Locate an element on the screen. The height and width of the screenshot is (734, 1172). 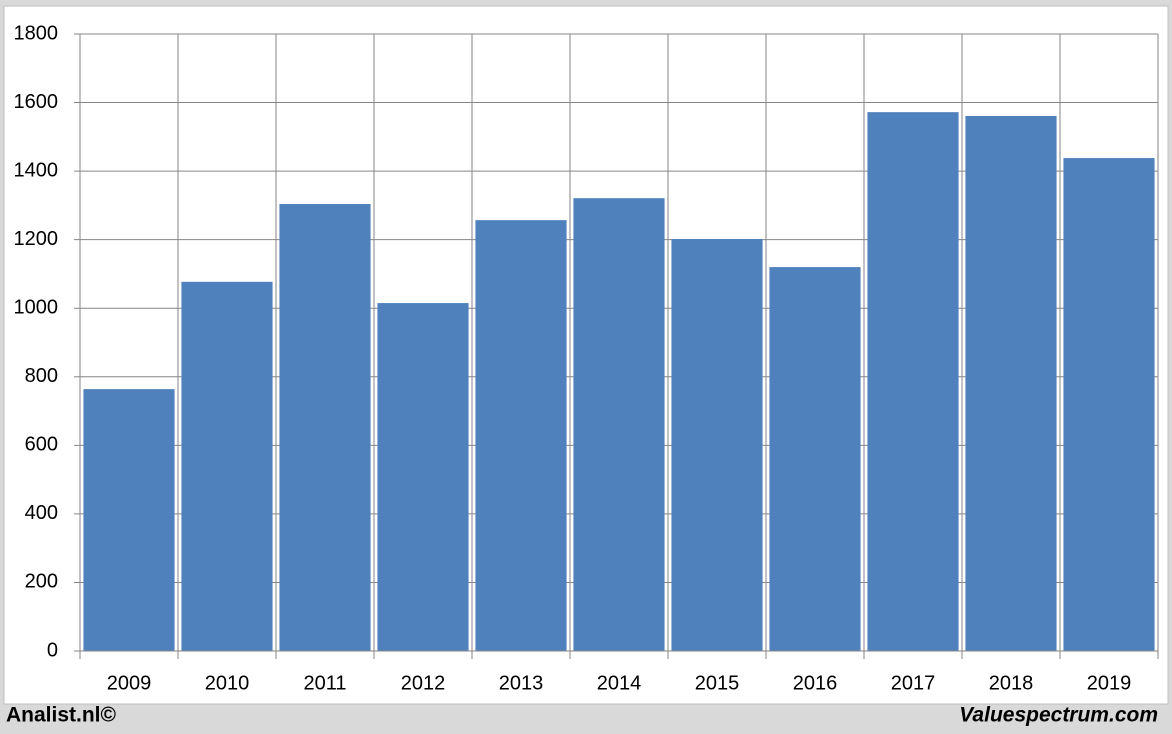
y-tick-label: 200 is located at coordinates (41, 582).